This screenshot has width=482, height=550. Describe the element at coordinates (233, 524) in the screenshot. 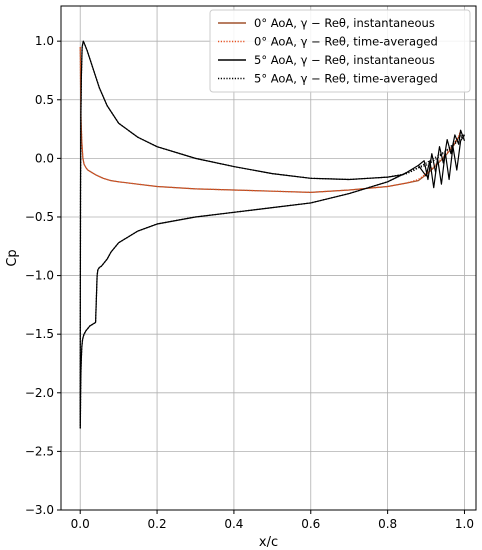

I see `x-tick-label: 0.4` at that location.